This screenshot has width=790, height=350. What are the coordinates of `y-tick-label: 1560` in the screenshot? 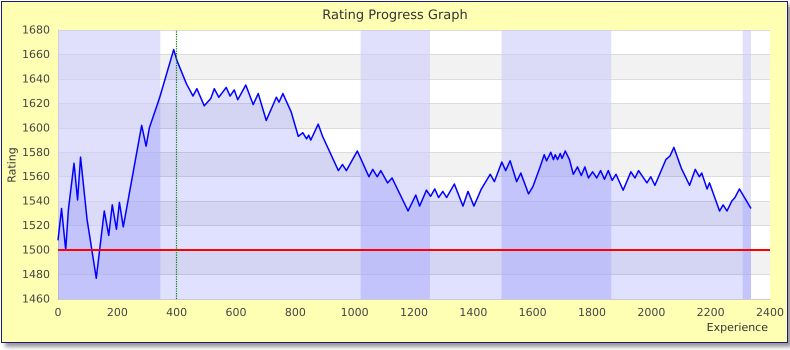 It's located at (36, 177).